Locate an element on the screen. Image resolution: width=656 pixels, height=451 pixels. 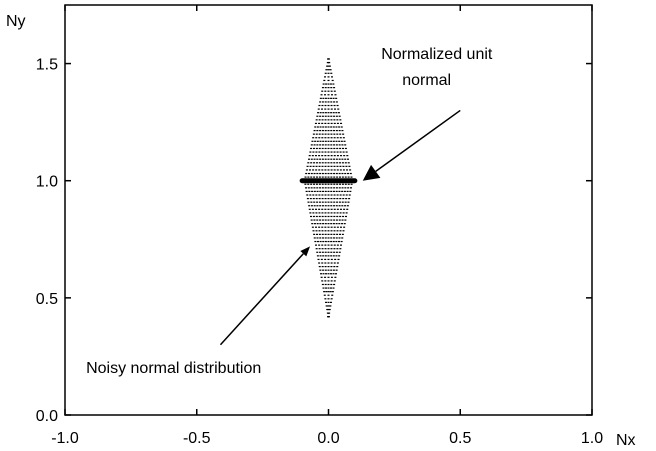
y-tick-label: 1.5 is located at coordinates (47, 65).